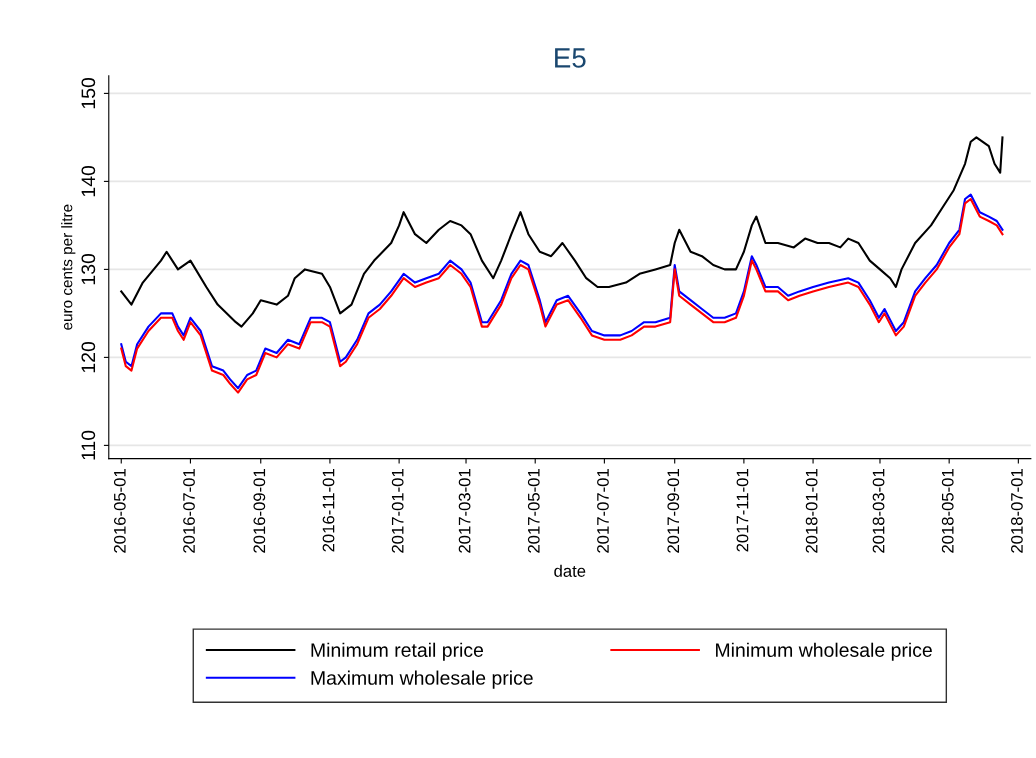 Image resolution: width=1036 pixels, height=758 pixels. Describe the element at coordinates (533, 511) in the screenshot. I see `x-tick-label: 2017-05-01` at that location.